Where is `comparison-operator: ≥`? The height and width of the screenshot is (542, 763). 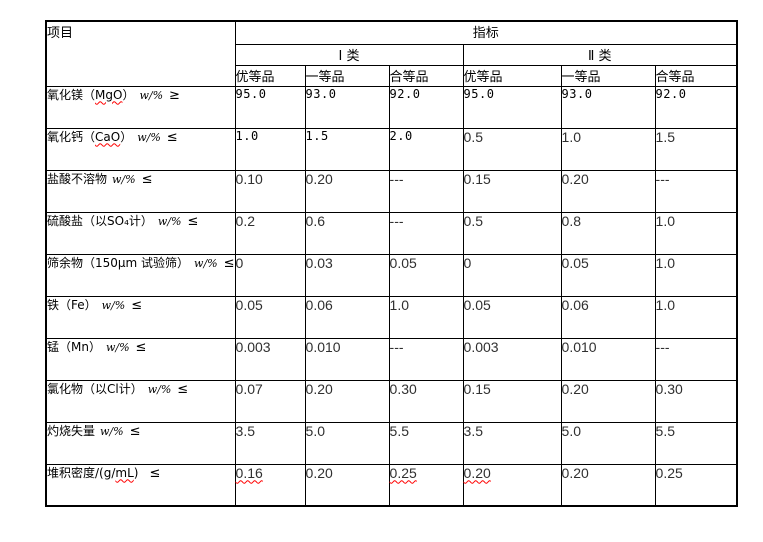
comparison-operator: ≥ is located at coordinates (174, 95).